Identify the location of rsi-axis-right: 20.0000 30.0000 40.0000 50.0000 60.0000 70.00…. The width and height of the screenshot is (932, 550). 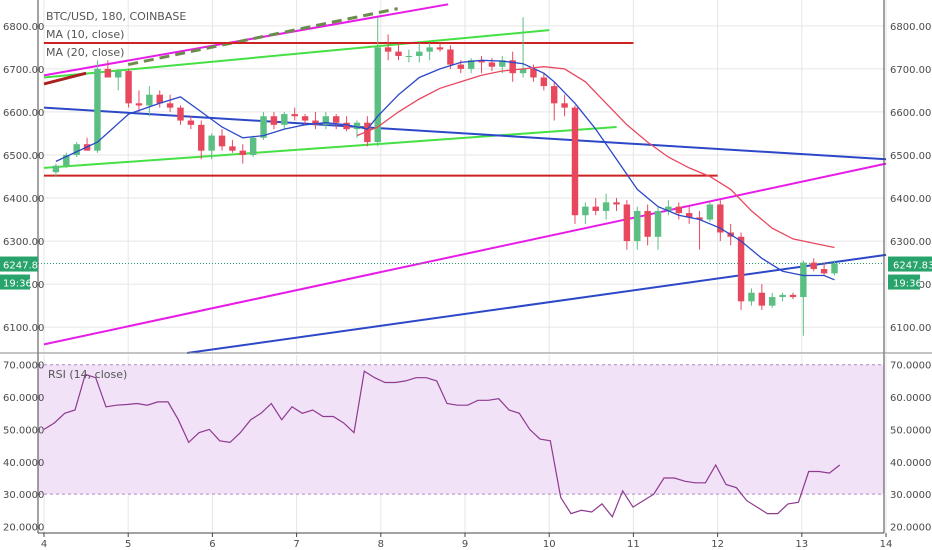
(910, 447).